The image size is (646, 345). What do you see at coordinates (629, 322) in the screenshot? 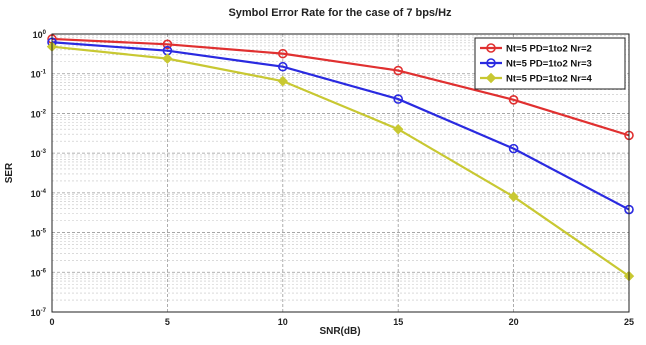
I see `x-tick-label: 25` at bounding box center [629, 322].